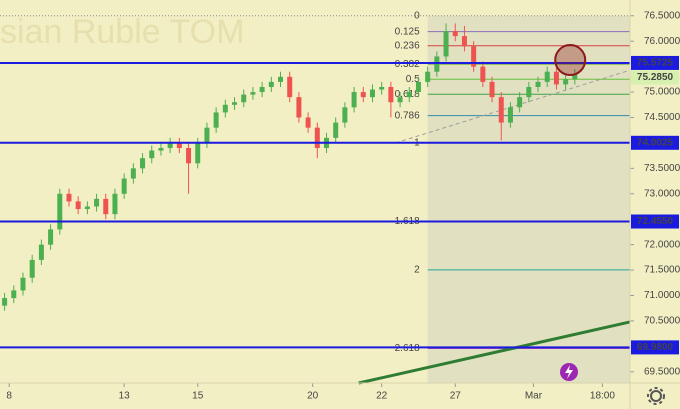 The height and width of the screenshot is (409, 680). What do you see at coordinates (662, 117) in the screenshot?
I see `y-tick-label: 74.5000` at bounding box center [662, 117].